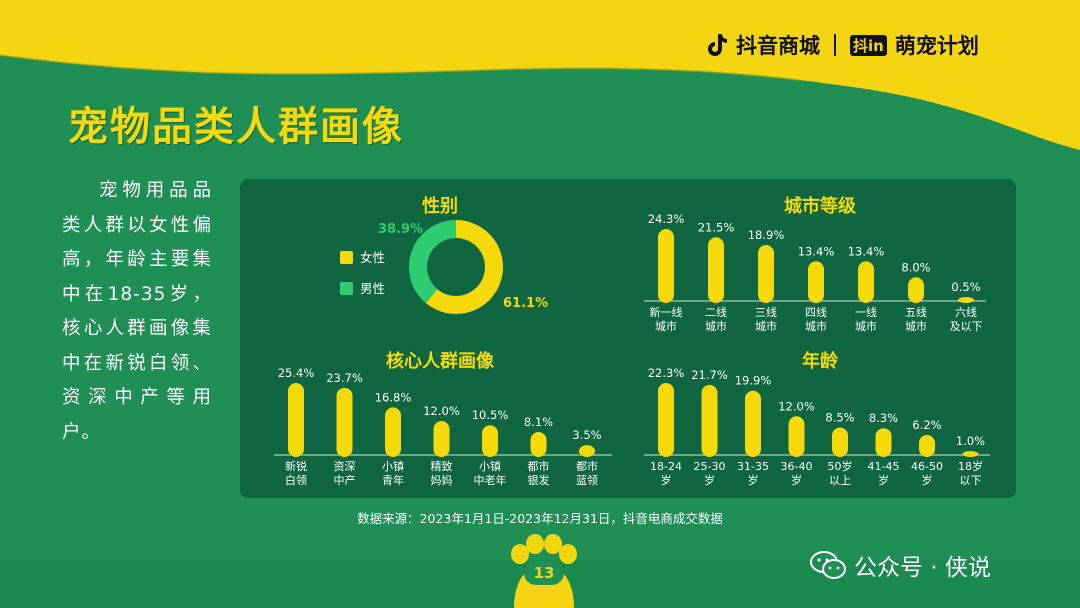 The height and width of the screenshot is (608, 1080). I want to click on age-chart-title: 年龄, so click(820, 361).